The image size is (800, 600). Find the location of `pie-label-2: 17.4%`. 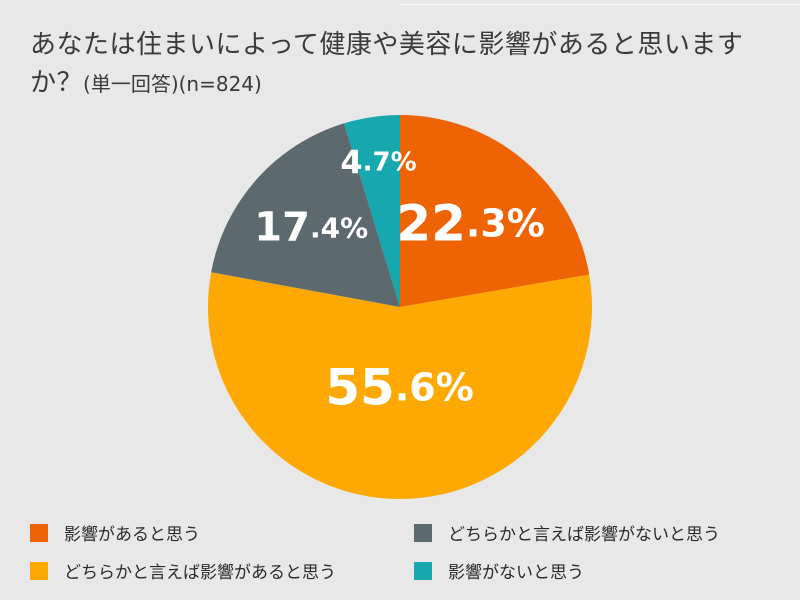

pie-label-2: 17.4% is located at coordinates (311, 228).